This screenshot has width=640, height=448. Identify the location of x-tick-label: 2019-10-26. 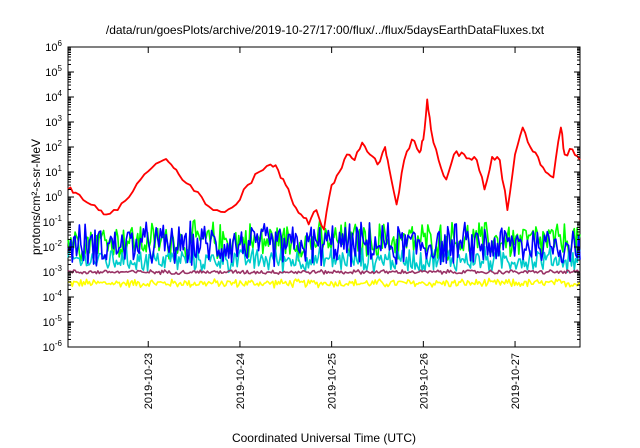
(424, 381).